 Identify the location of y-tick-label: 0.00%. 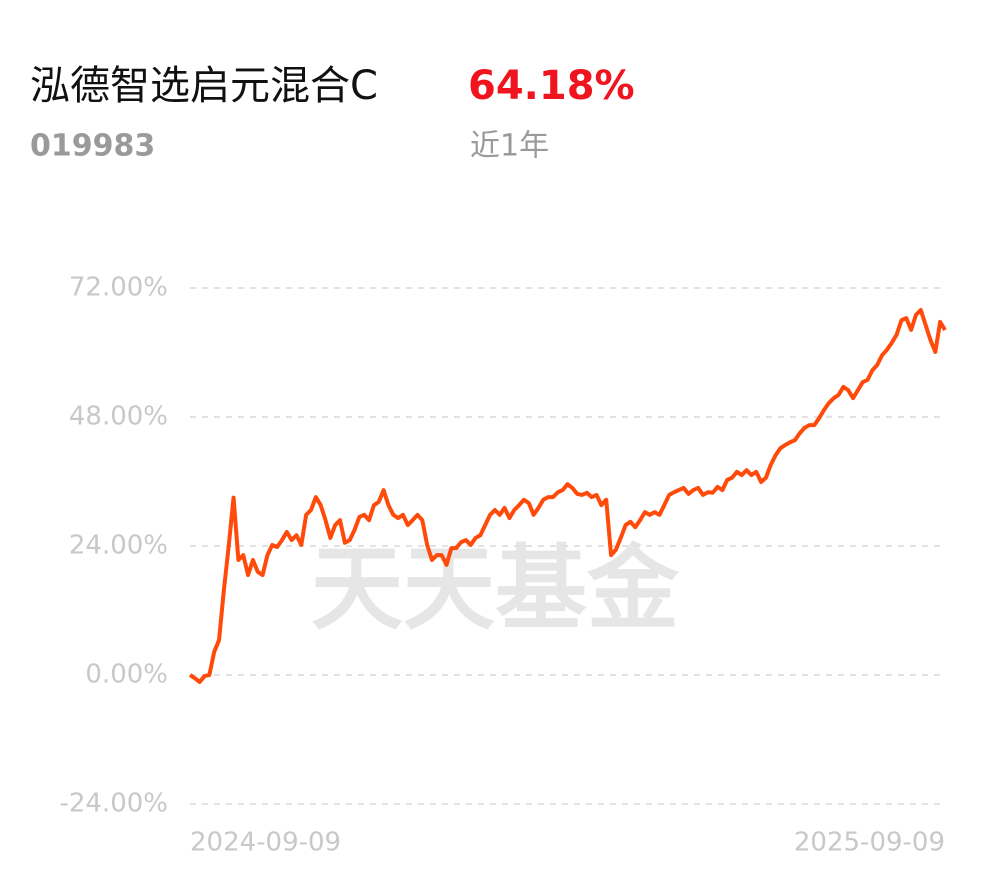
(126, 675).